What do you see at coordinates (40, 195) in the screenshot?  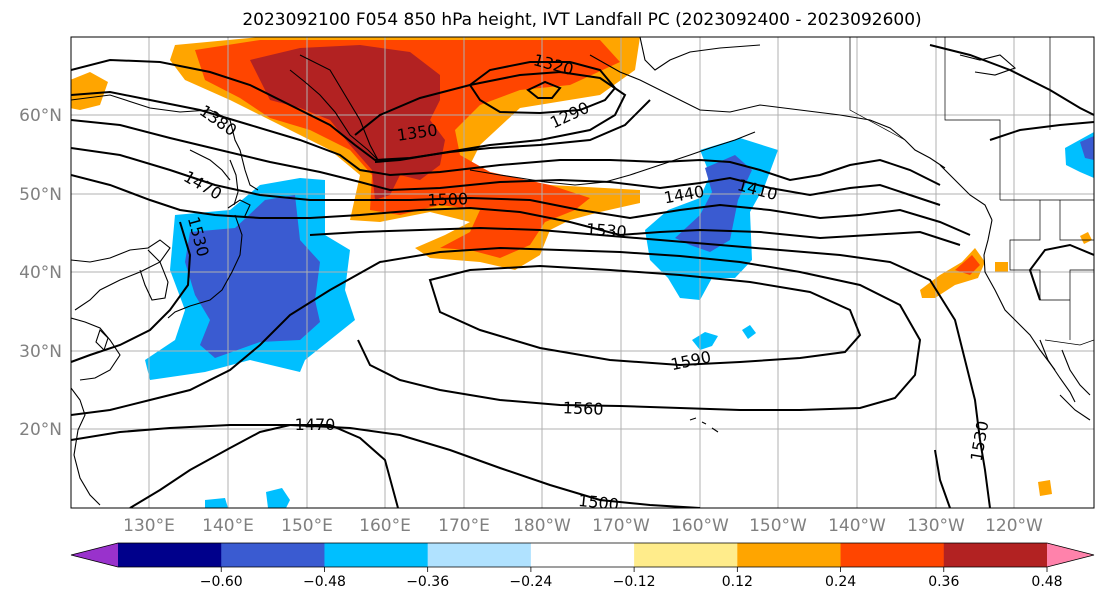 I see `lat-label: 50°N` at bounding box center [40, 195].